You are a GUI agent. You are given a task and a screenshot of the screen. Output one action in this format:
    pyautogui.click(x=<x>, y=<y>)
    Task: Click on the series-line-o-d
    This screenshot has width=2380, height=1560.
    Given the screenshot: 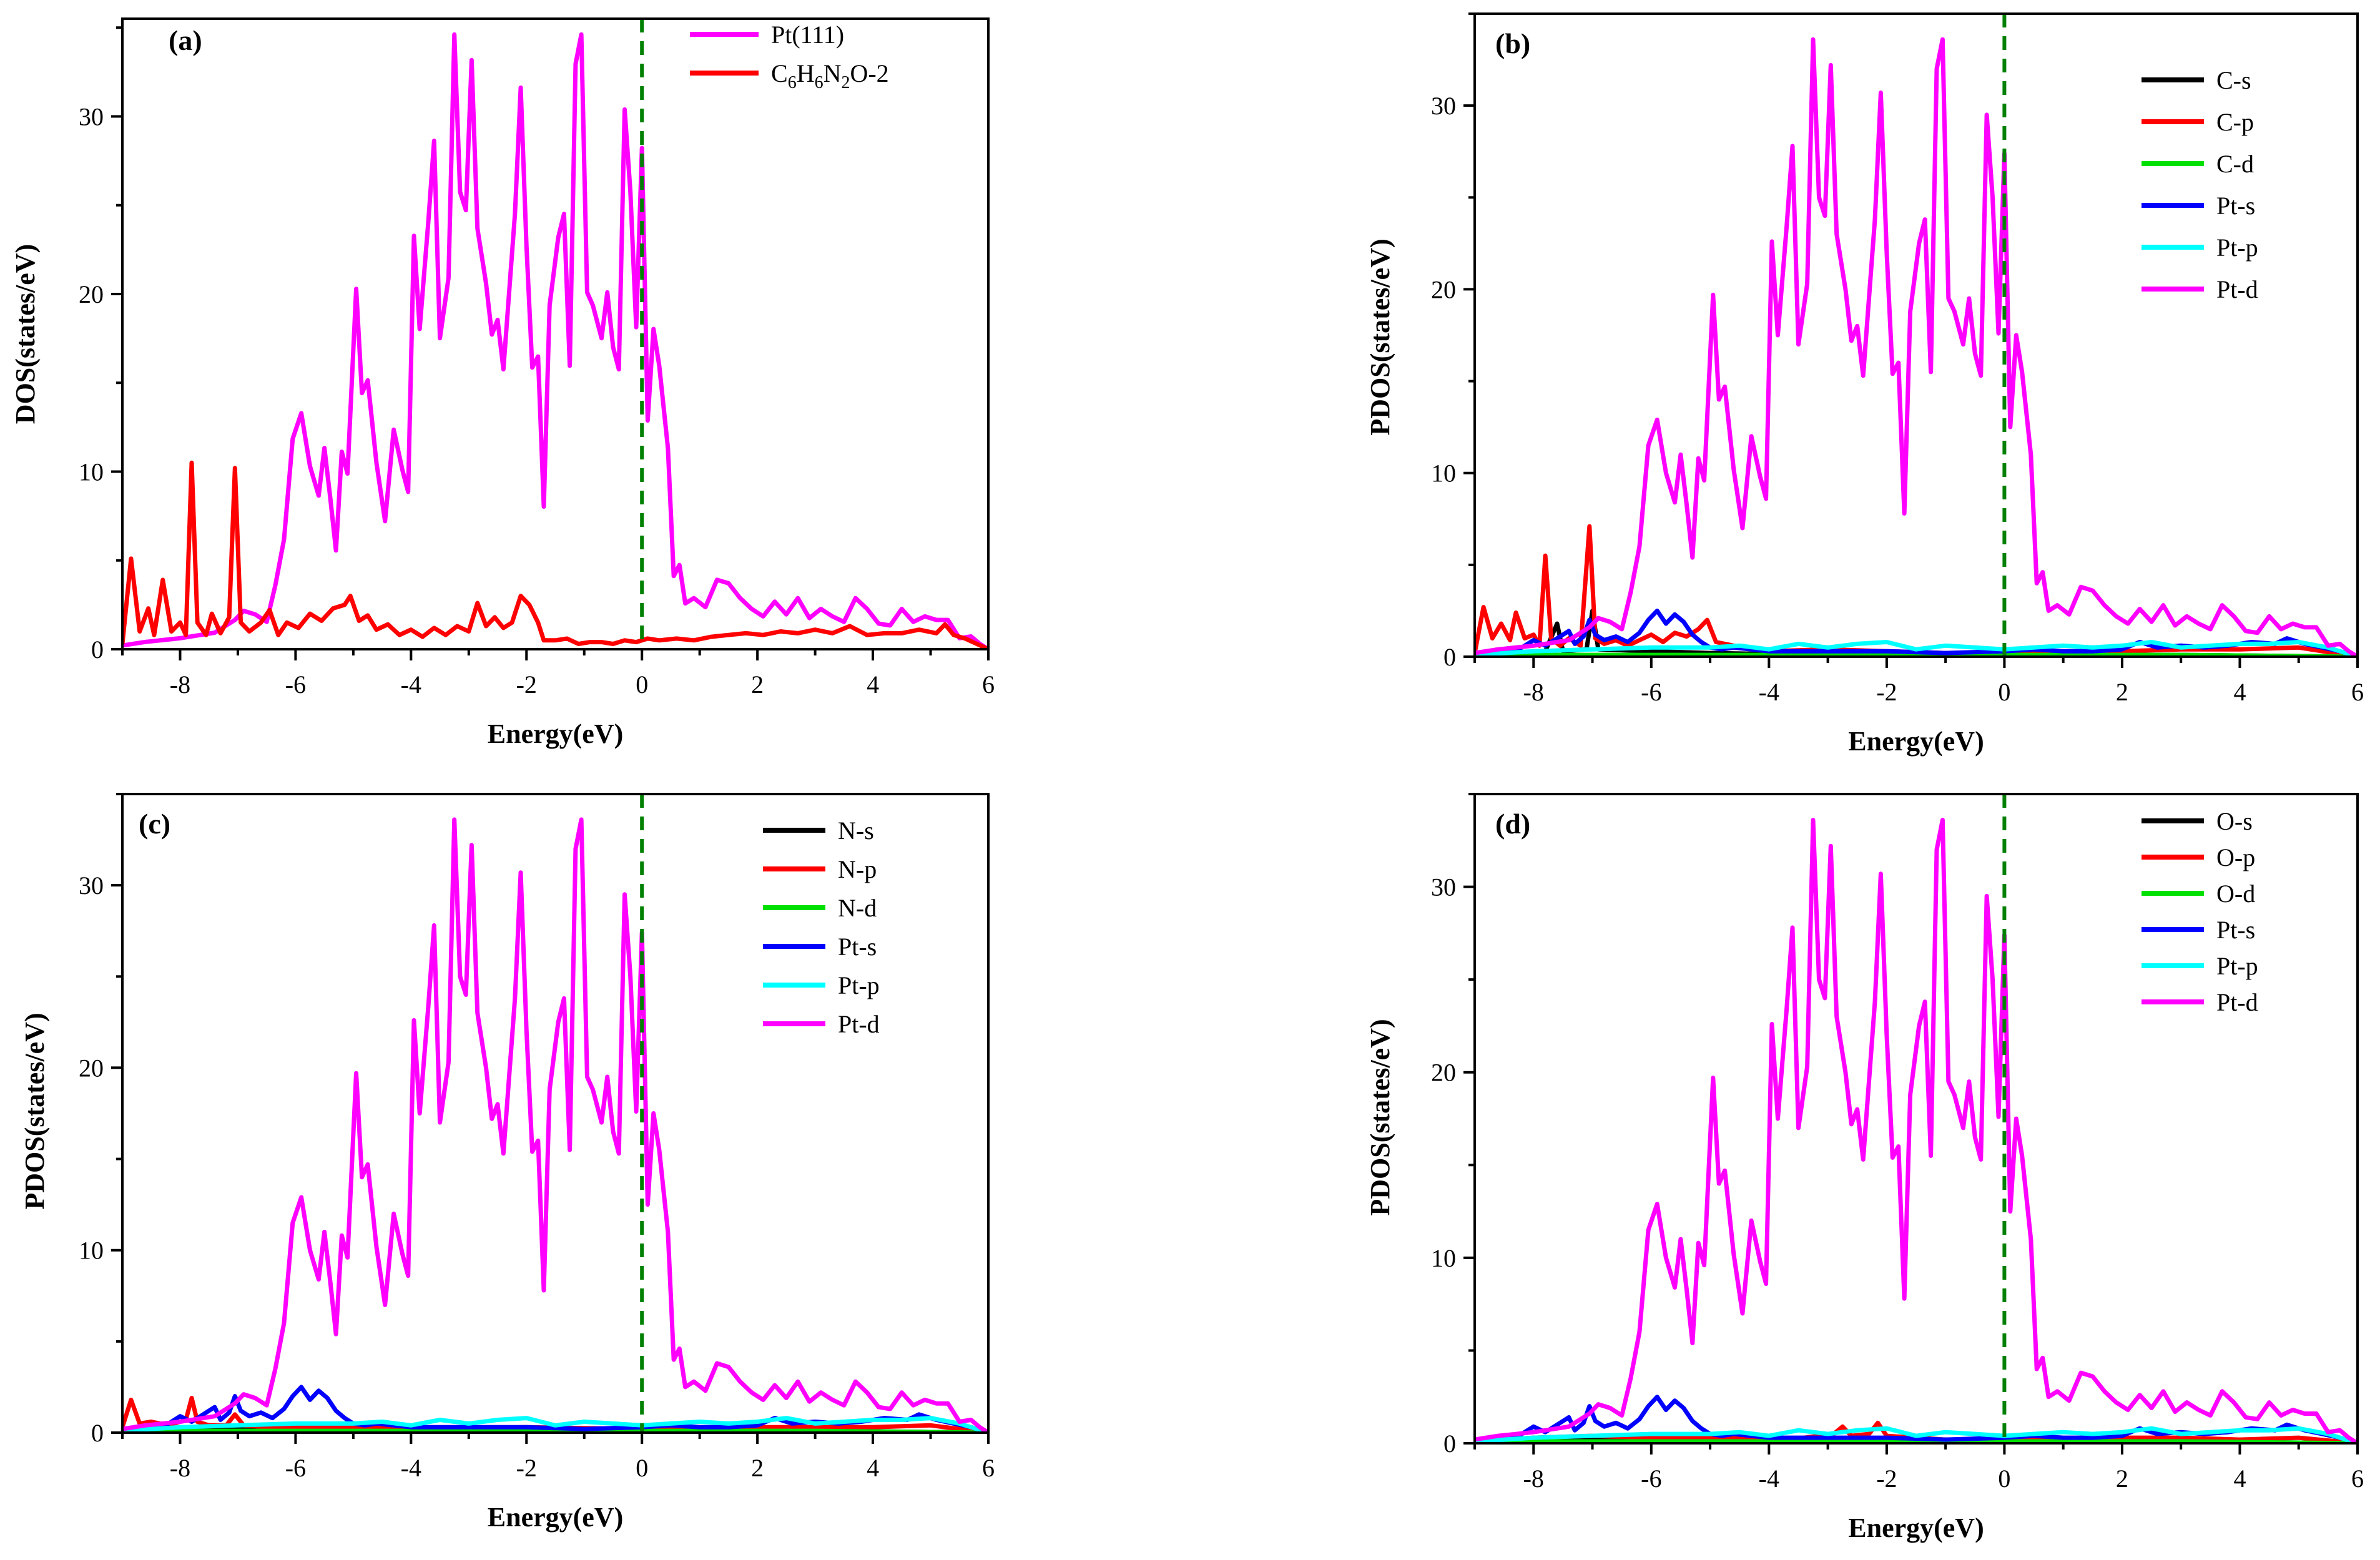 What is the action you would take?
    pyautogui.click(x=1916, y=1441)
    